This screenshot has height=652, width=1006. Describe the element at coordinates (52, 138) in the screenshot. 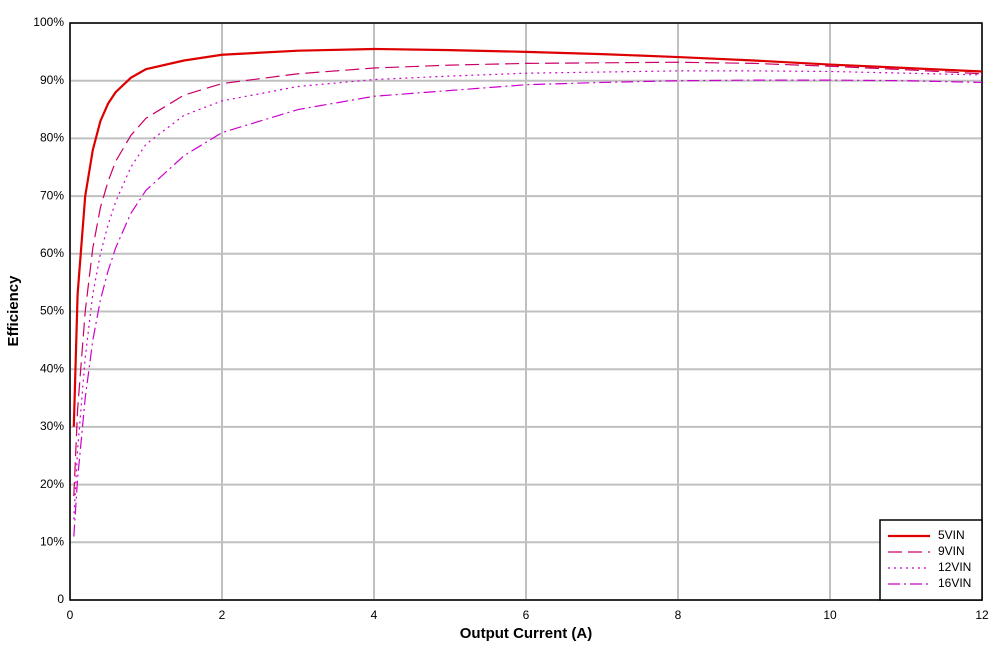

I see `y-tick-label: 80%` at that location.